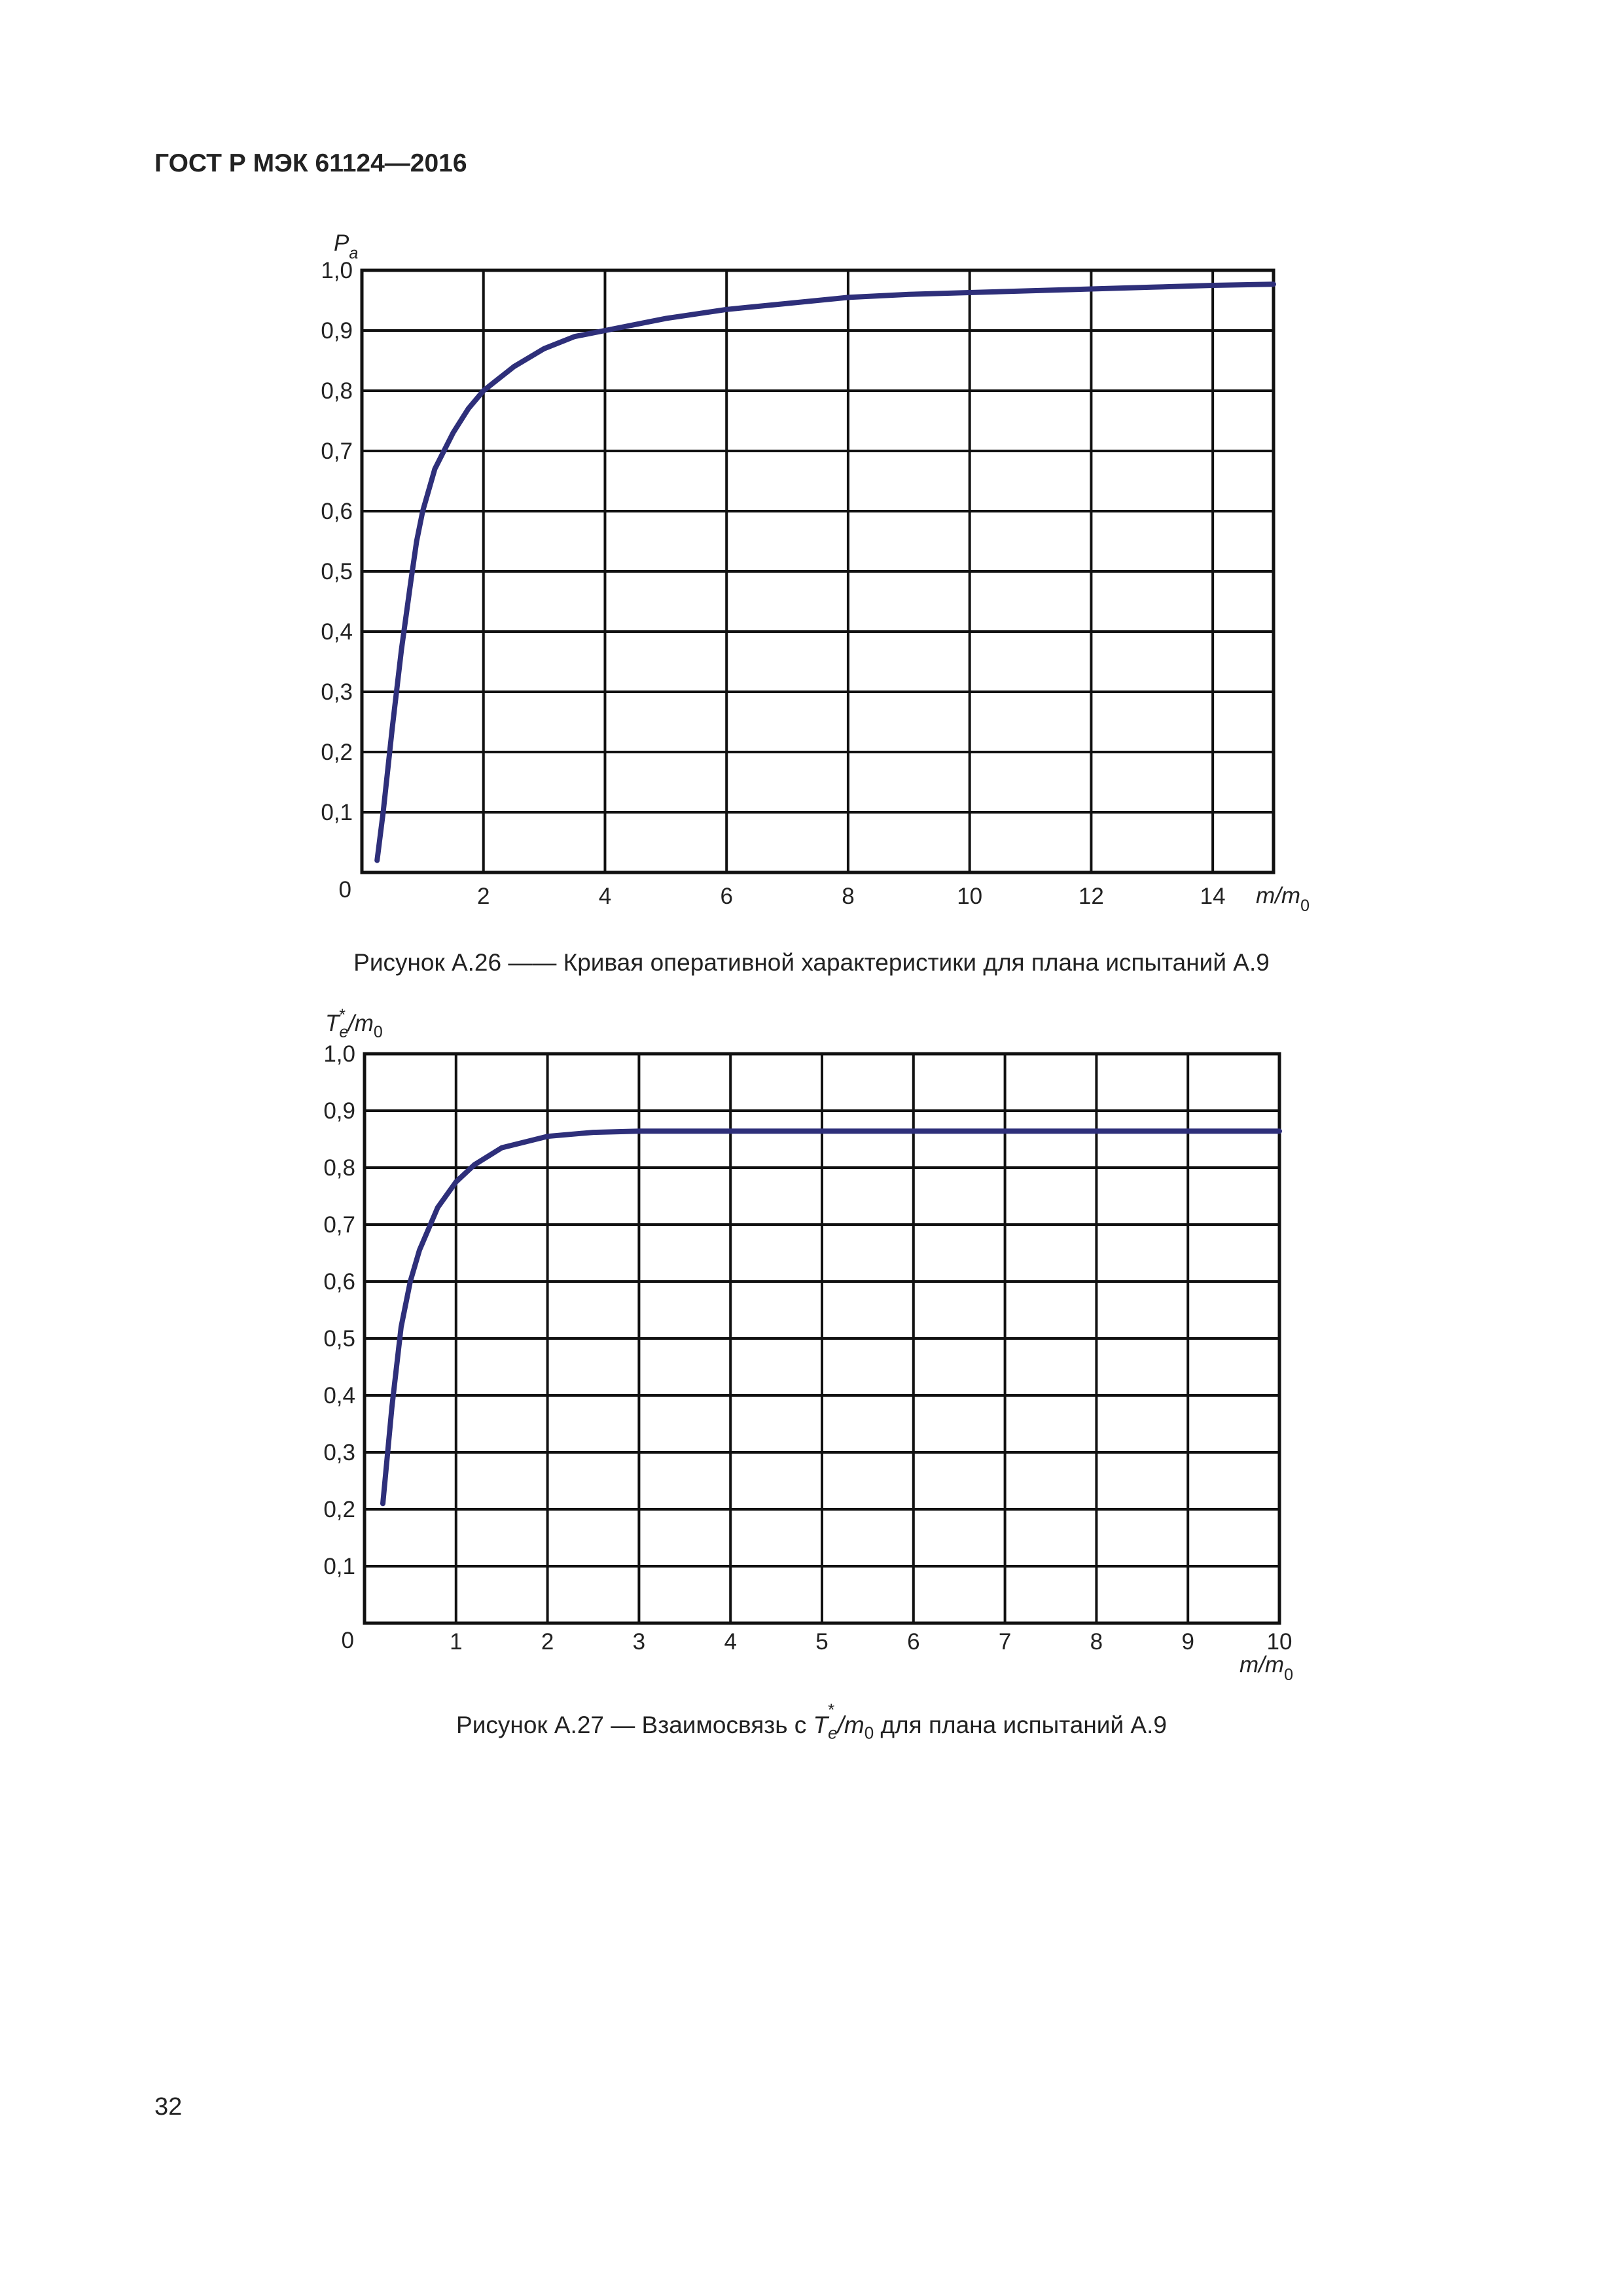  Describe the element at coordinates (168, 2107) in the screenshot. I see `page-number: 32` at that location.